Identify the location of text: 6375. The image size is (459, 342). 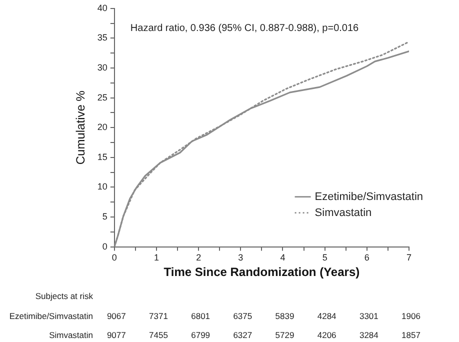
(242, 316).